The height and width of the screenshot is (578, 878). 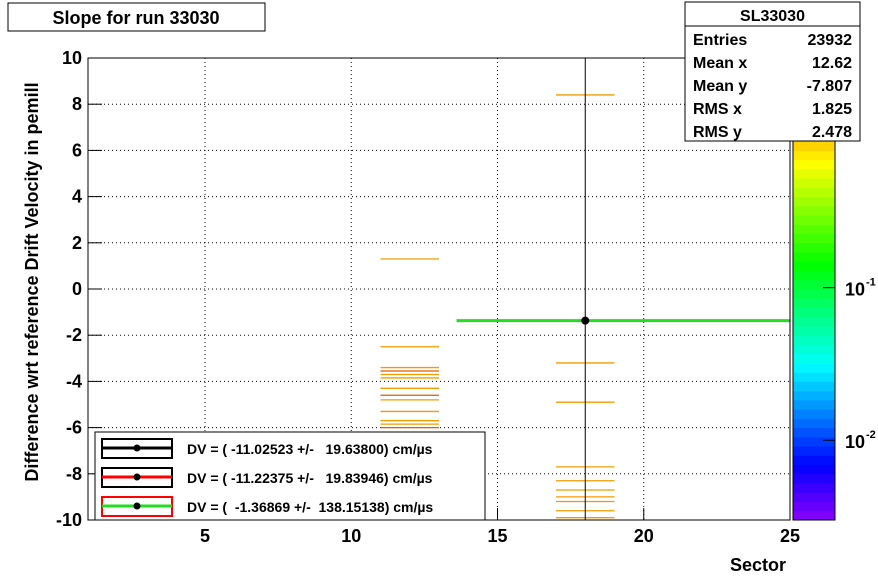 I want to click on x-axis-label: Sector, so click(x=758, y=565).